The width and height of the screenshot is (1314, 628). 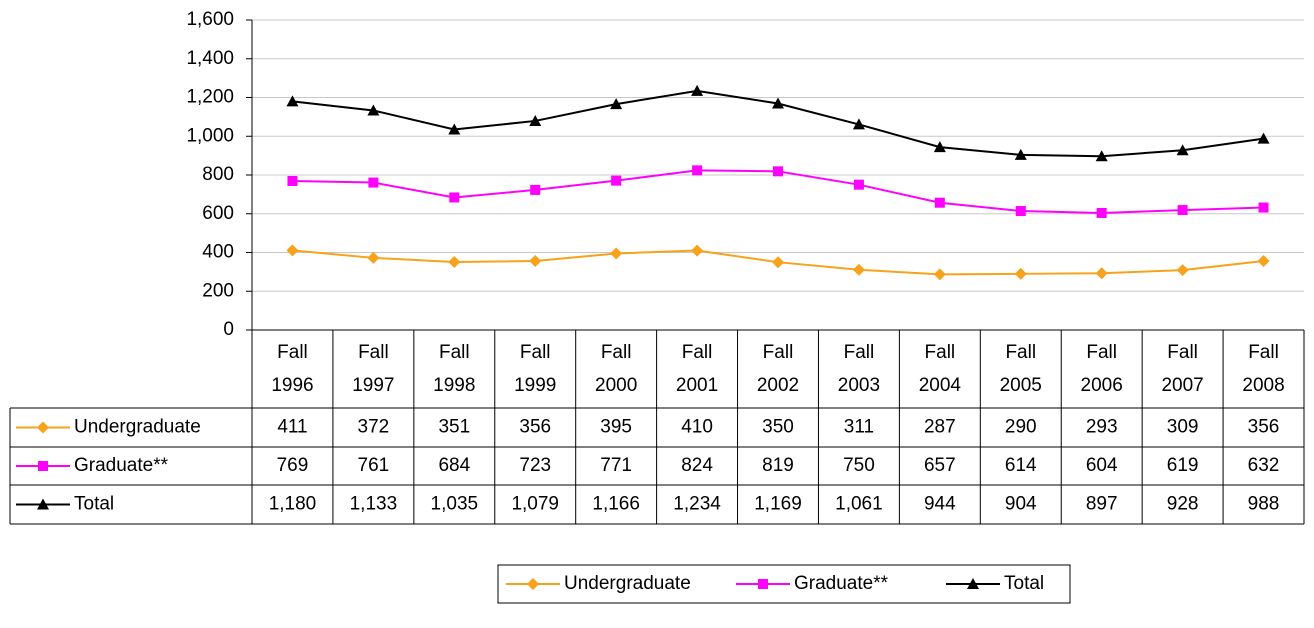 I want to click on table-value: 372, so click(x=374, y=427).